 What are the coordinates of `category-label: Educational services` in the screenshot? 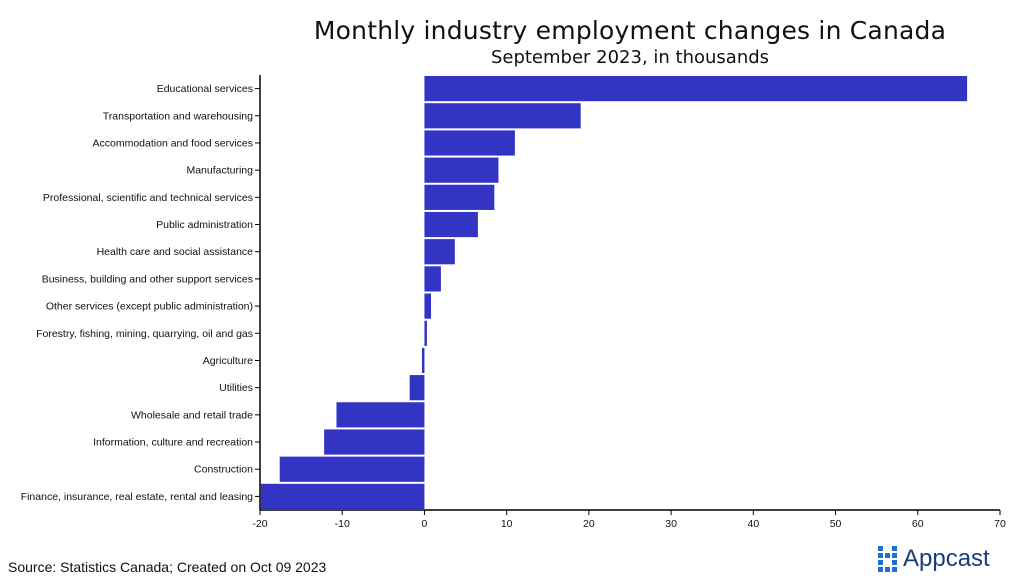 It's located at (205, 89).